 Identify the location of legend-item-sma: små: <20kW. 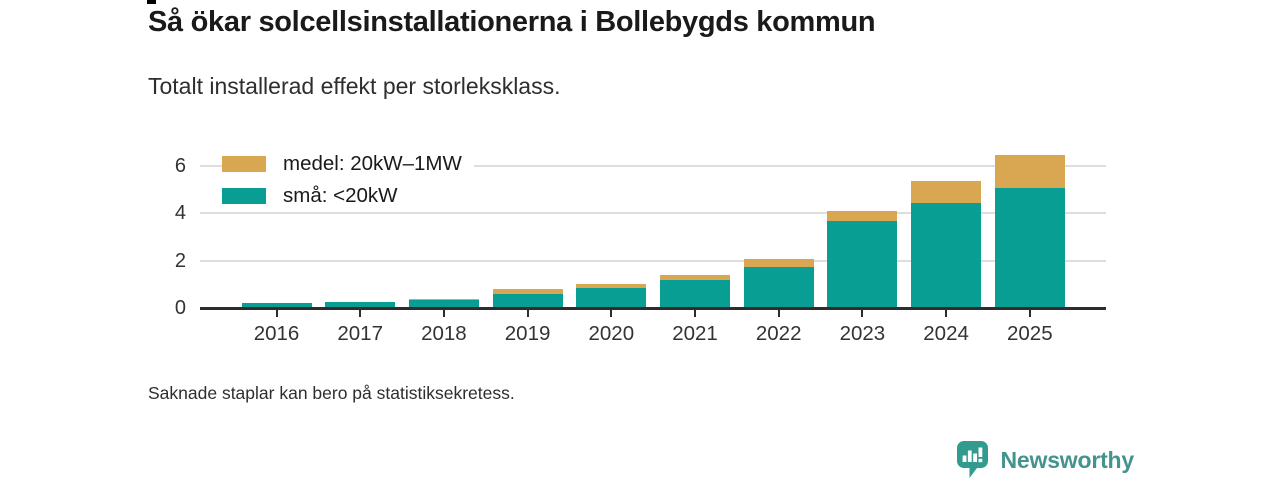
(316, 196).